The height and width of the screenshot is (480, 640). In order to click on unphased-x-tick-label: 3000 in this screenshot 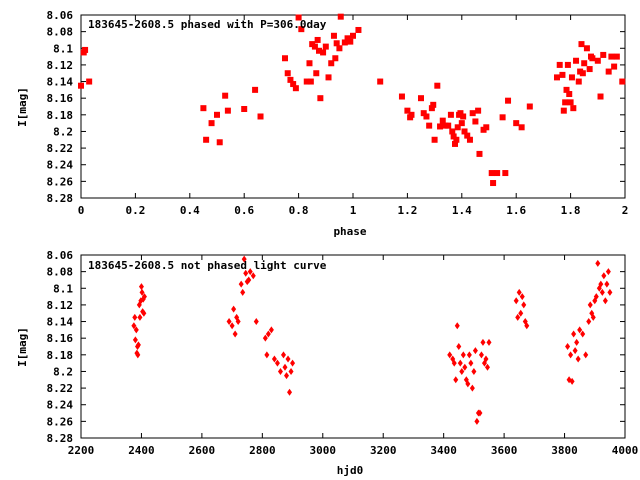, I will do `click(323, 450)`.